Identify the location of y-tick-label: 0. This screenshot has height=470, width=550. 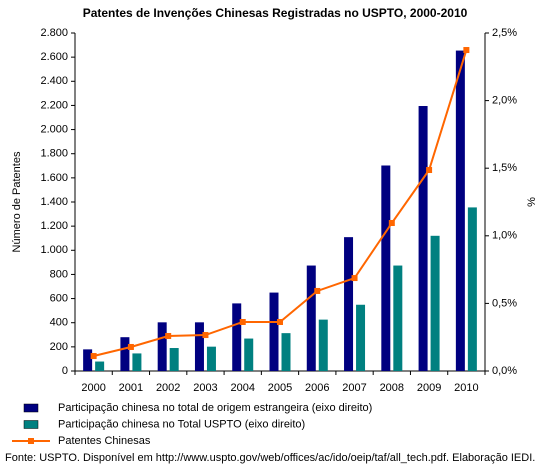
(65, 371).